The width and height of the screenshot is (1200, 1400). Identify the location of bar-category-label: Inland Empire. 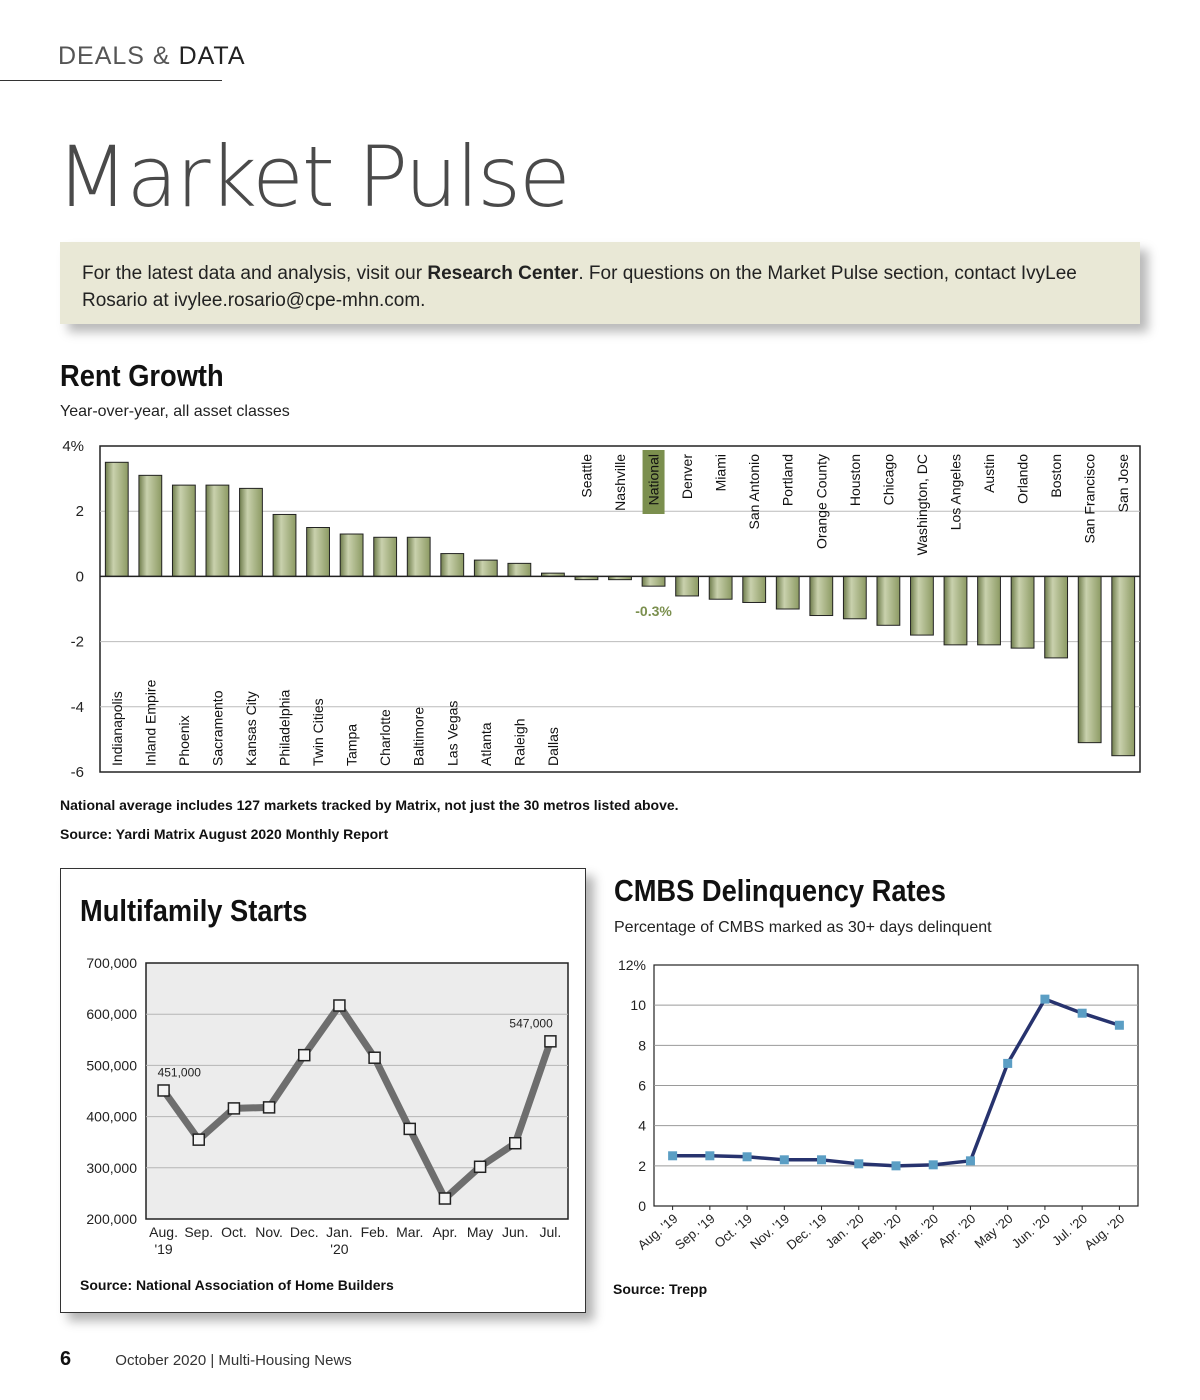
(150, 722).